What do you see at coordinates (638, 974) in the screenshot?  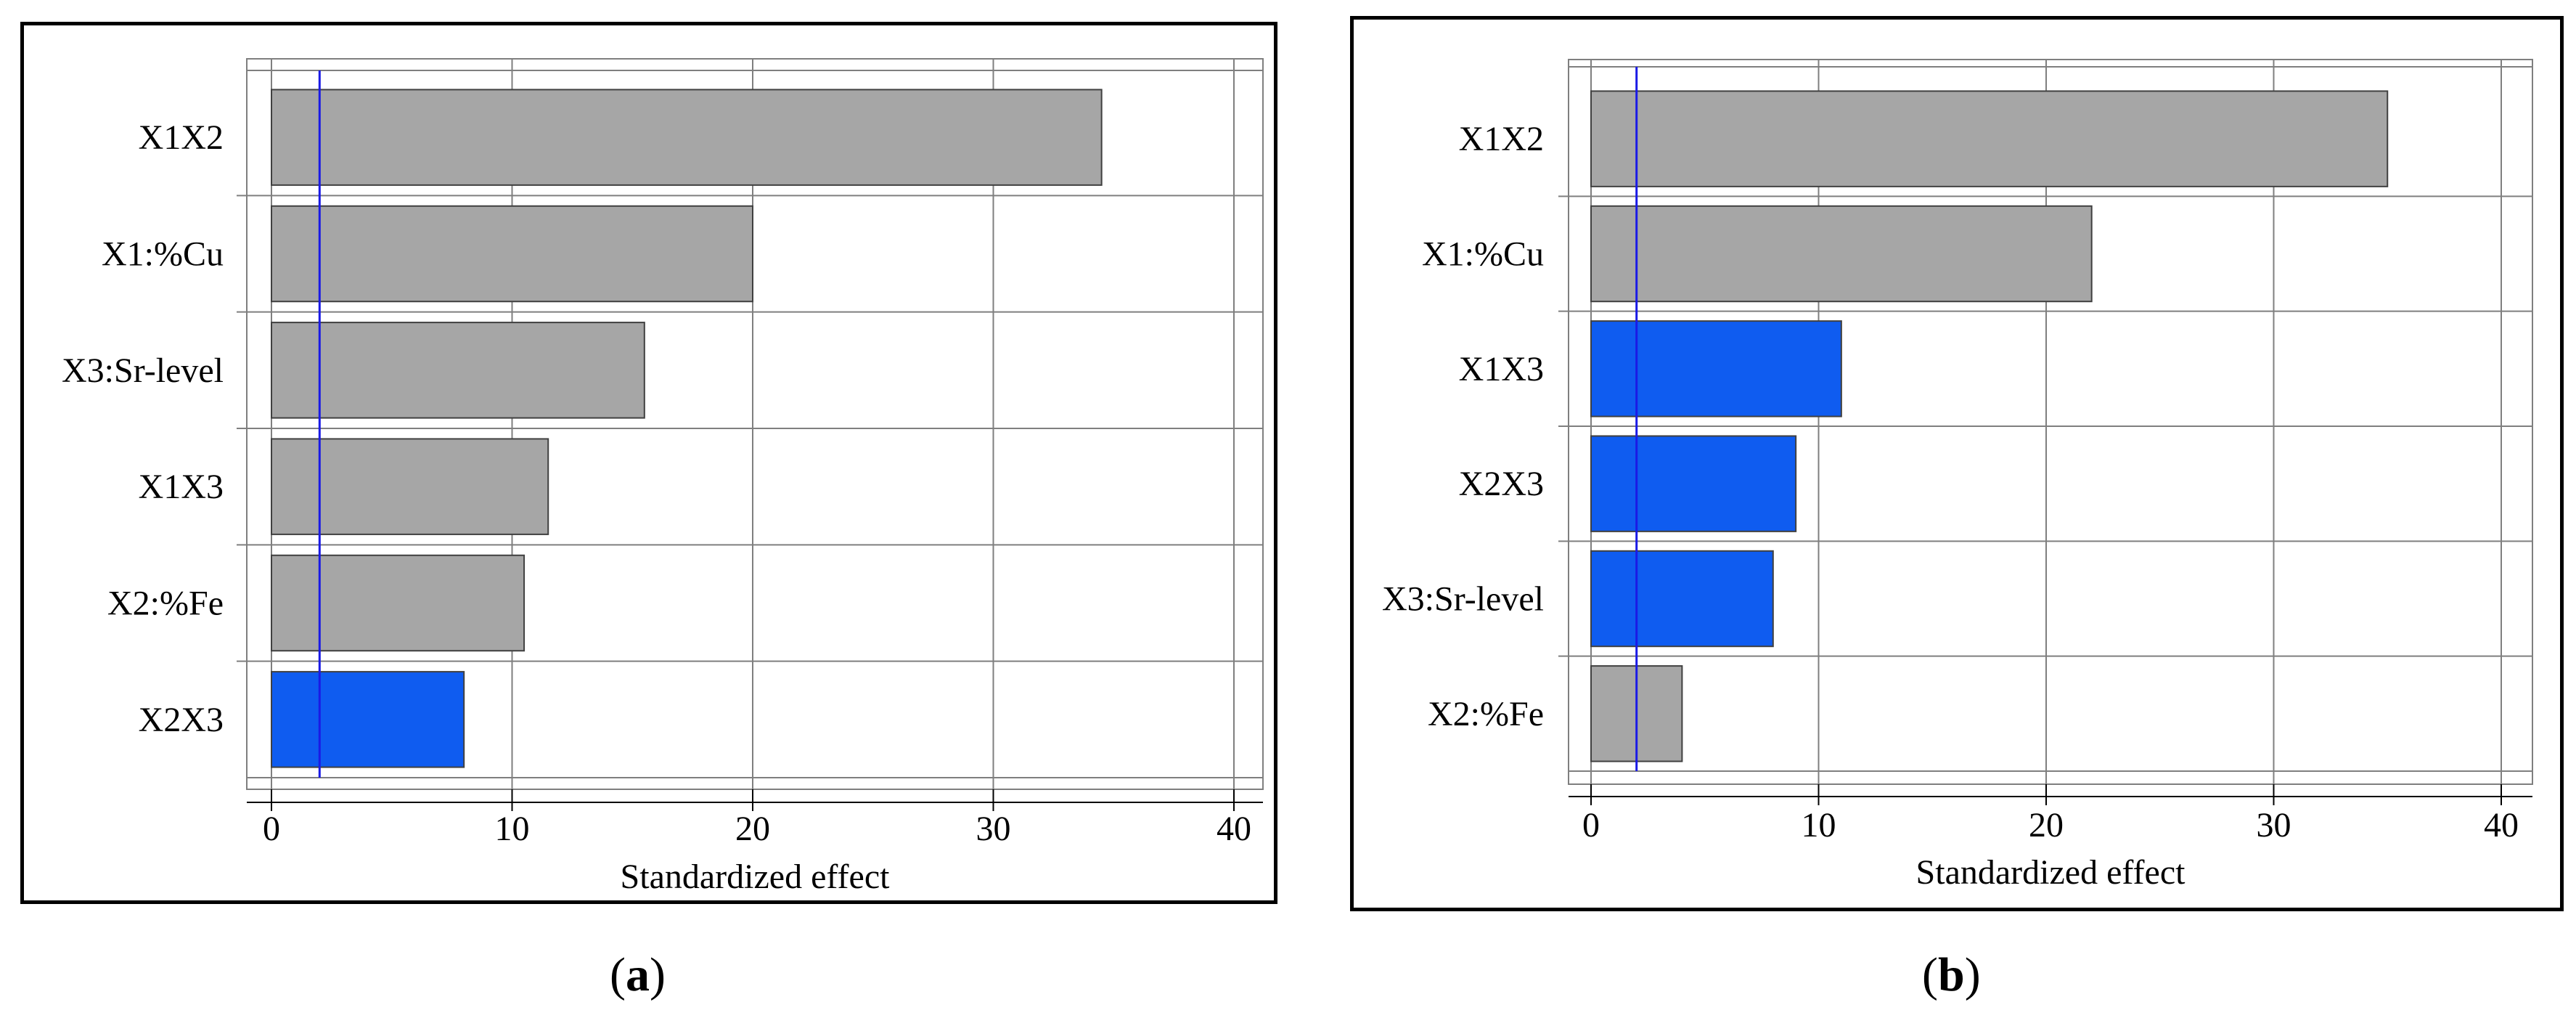 I see `caption-a: (a)` at bounding box center [638, 974].